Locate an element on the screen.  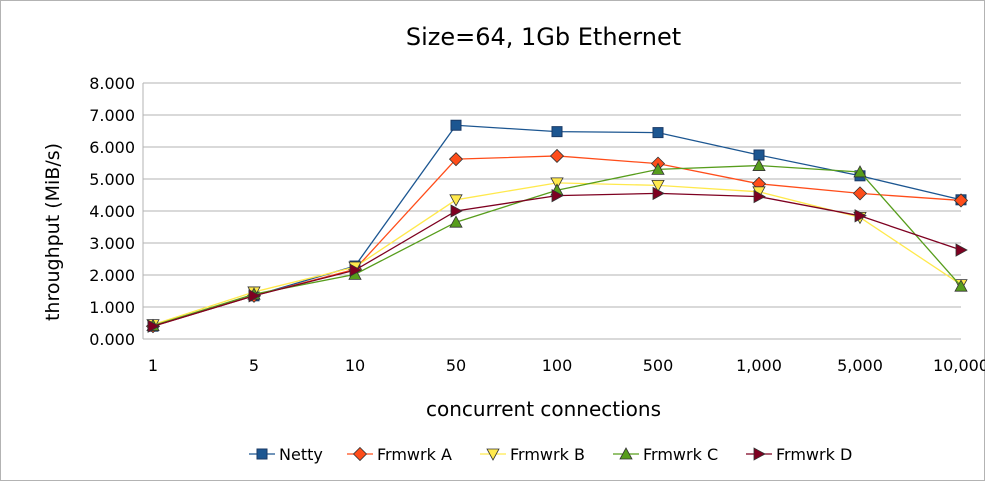
legend-label: Frmwrk A is located at coordinates (414, 454).